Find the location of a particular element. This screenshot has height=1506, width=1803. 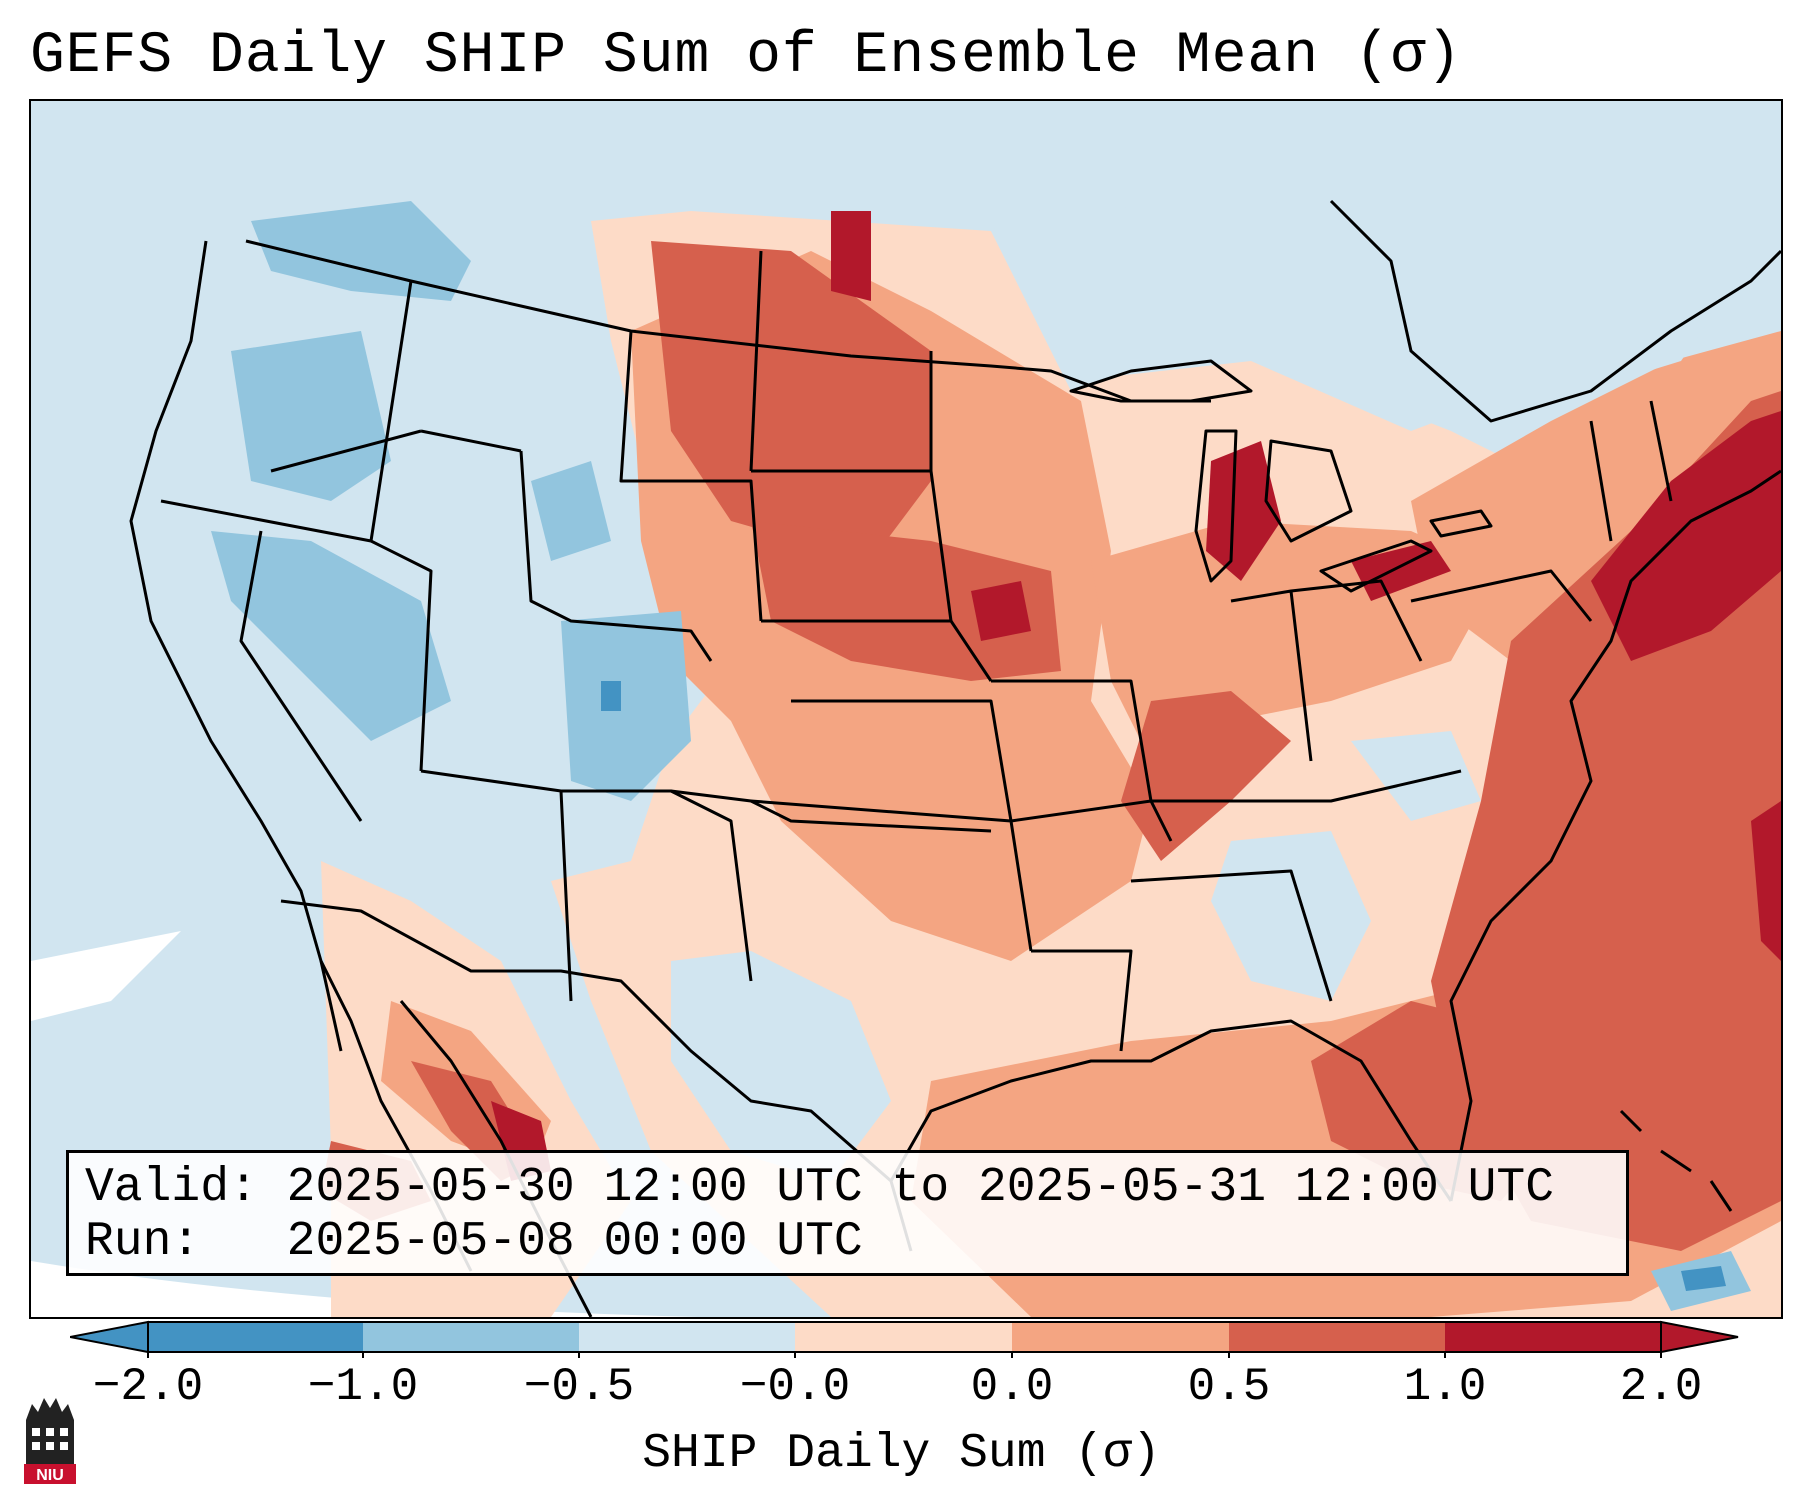

region-neg-weak-maritimes is located at coordinates (1591, 306).